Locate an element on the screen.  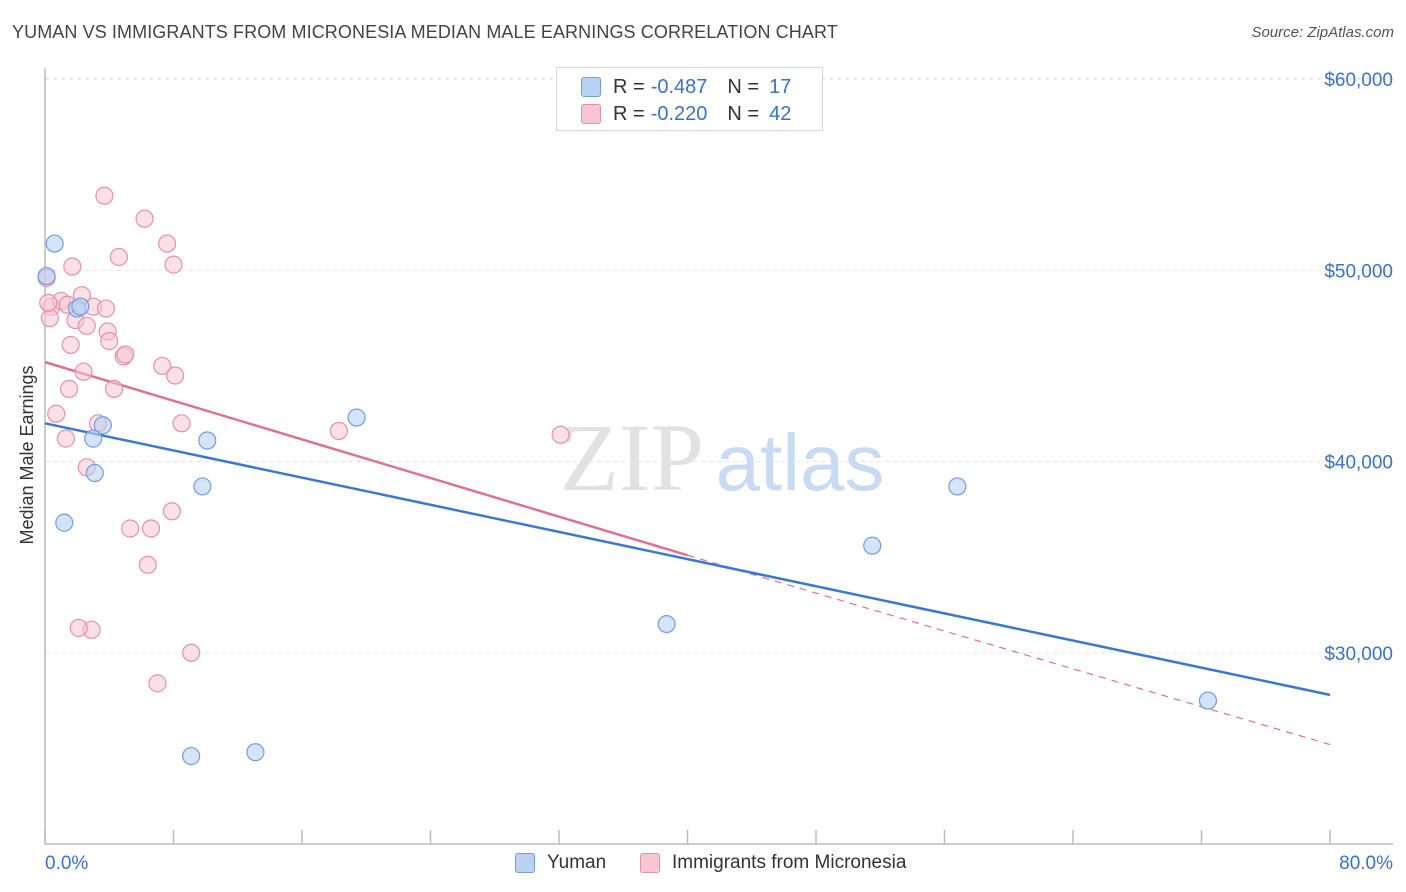
legend-row-micronesia: R = -0.220 N = 42 is located at coordinates (686, 114).